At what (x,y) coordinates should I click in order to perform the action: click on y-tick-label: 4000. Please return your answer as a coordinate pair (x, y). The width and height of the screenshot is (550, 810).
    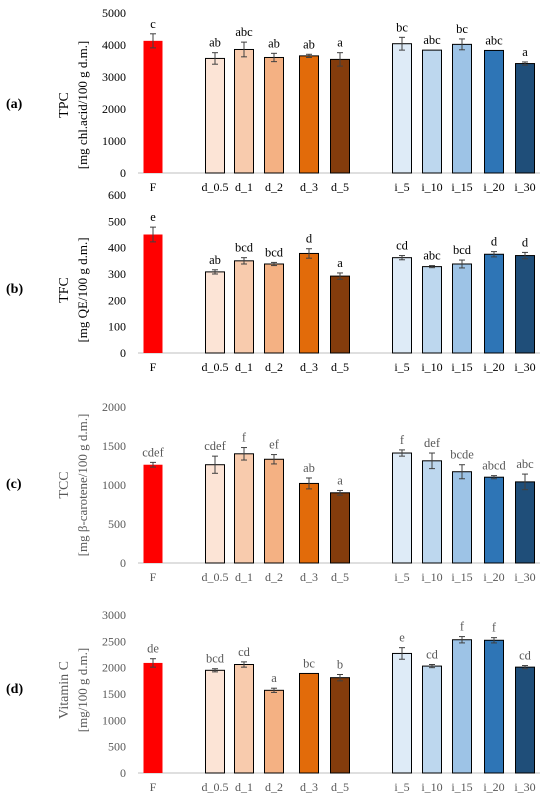
    Looking at the image, I should click on (114, 45).